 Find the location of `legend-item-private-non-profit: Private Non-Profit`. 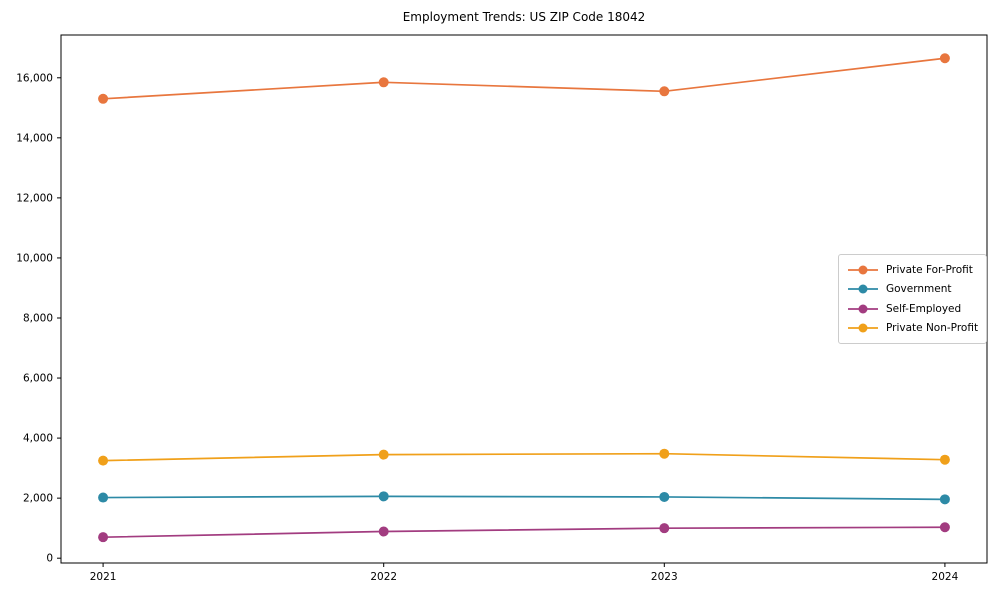

legend-item-private-non-profit: Private Non-Profit is located at coordinates (912, 329).